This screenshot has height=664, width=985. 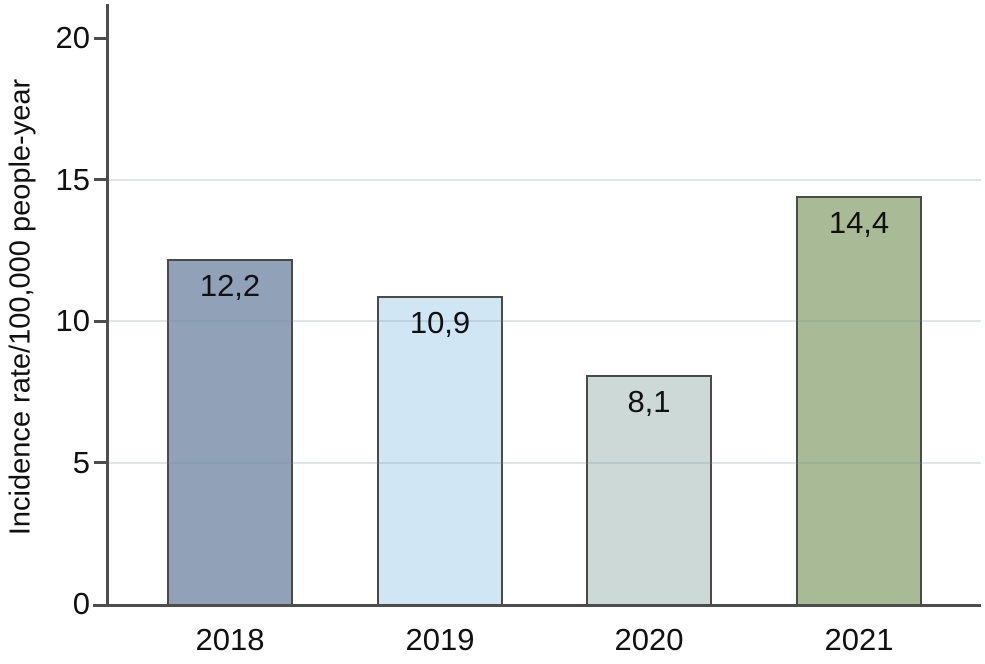 I want to click on bar-2018, so click(x=230, y=432).